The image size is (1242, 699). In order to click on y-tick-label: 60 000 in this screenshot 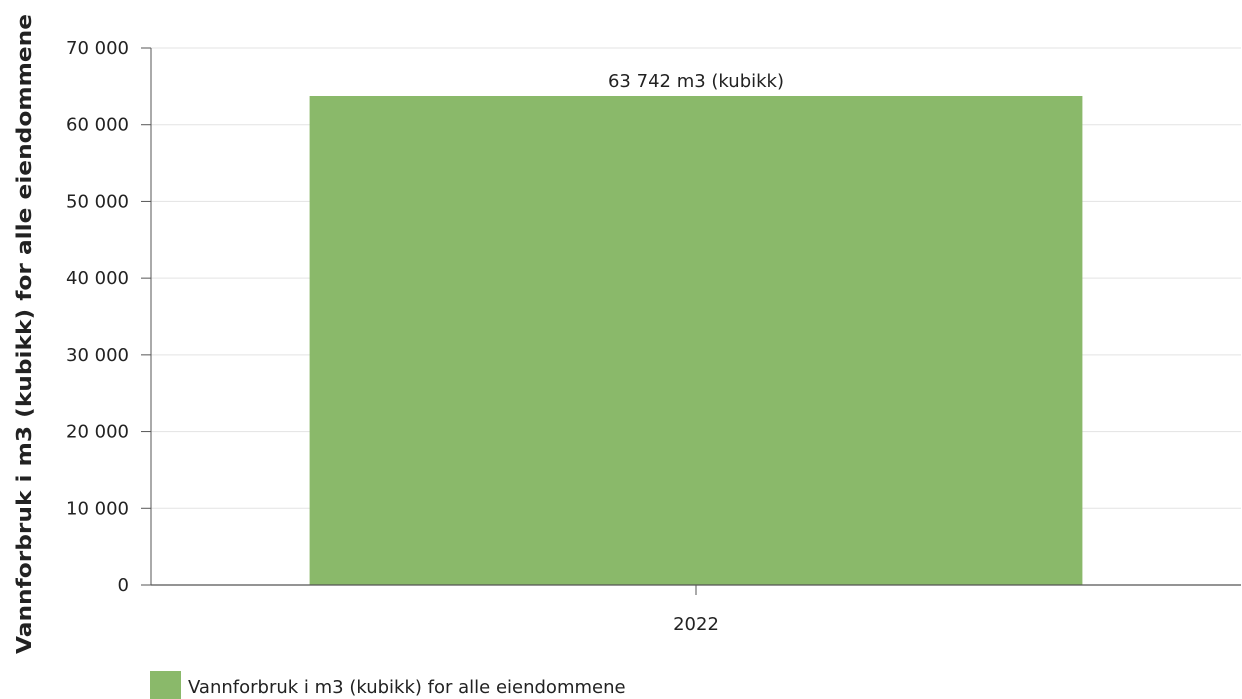, I will do `click(97, 125)`.